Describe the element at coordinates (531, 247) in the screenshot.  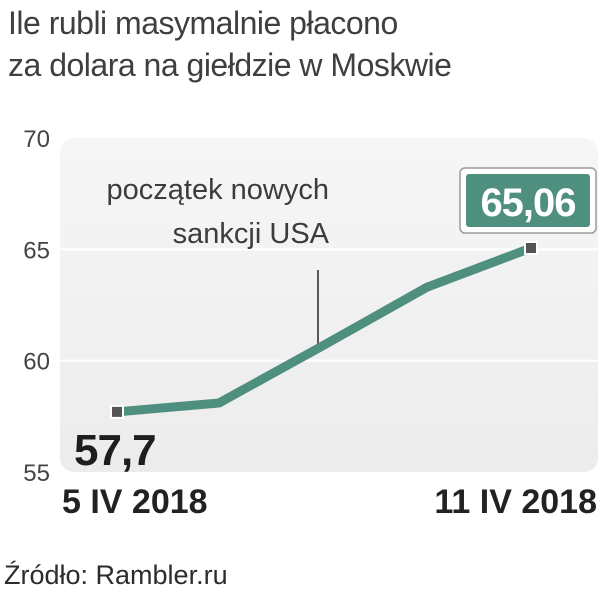
I see `end-point-marker` at that location.